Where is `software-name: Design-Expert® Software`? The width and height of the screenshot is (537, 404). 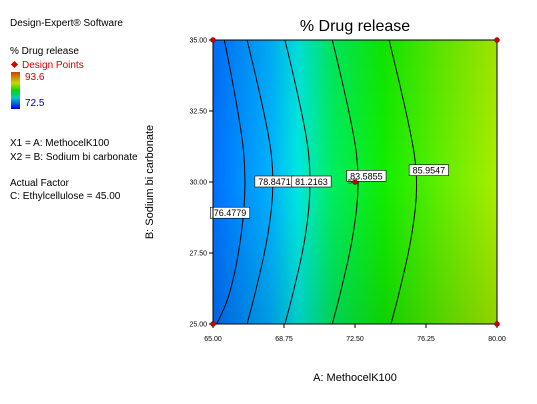 software-name: Design-Expert® Software is located at coordinates (66, 23).